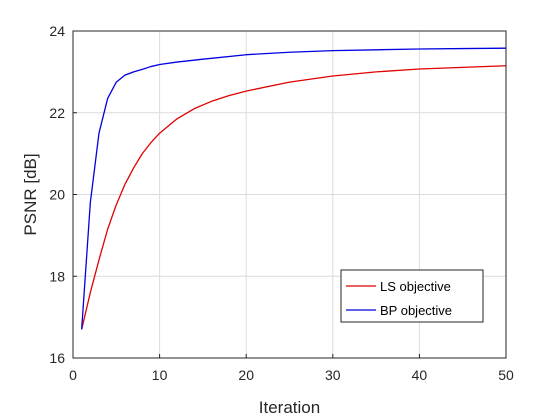 This screenshot has width=560, height=420. What do you see at coordinates (289, 407) in the screenshot?
I see `x-axis-label: Iteration` at bounding box center [289, 407].